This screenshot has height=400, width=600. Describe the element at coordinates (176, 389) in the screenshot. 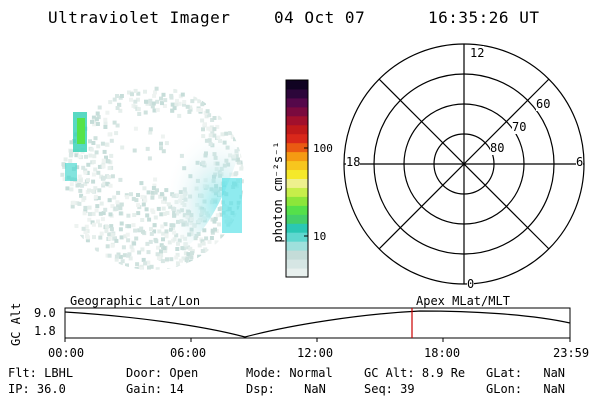

I see `gain-value: 14` at that location.